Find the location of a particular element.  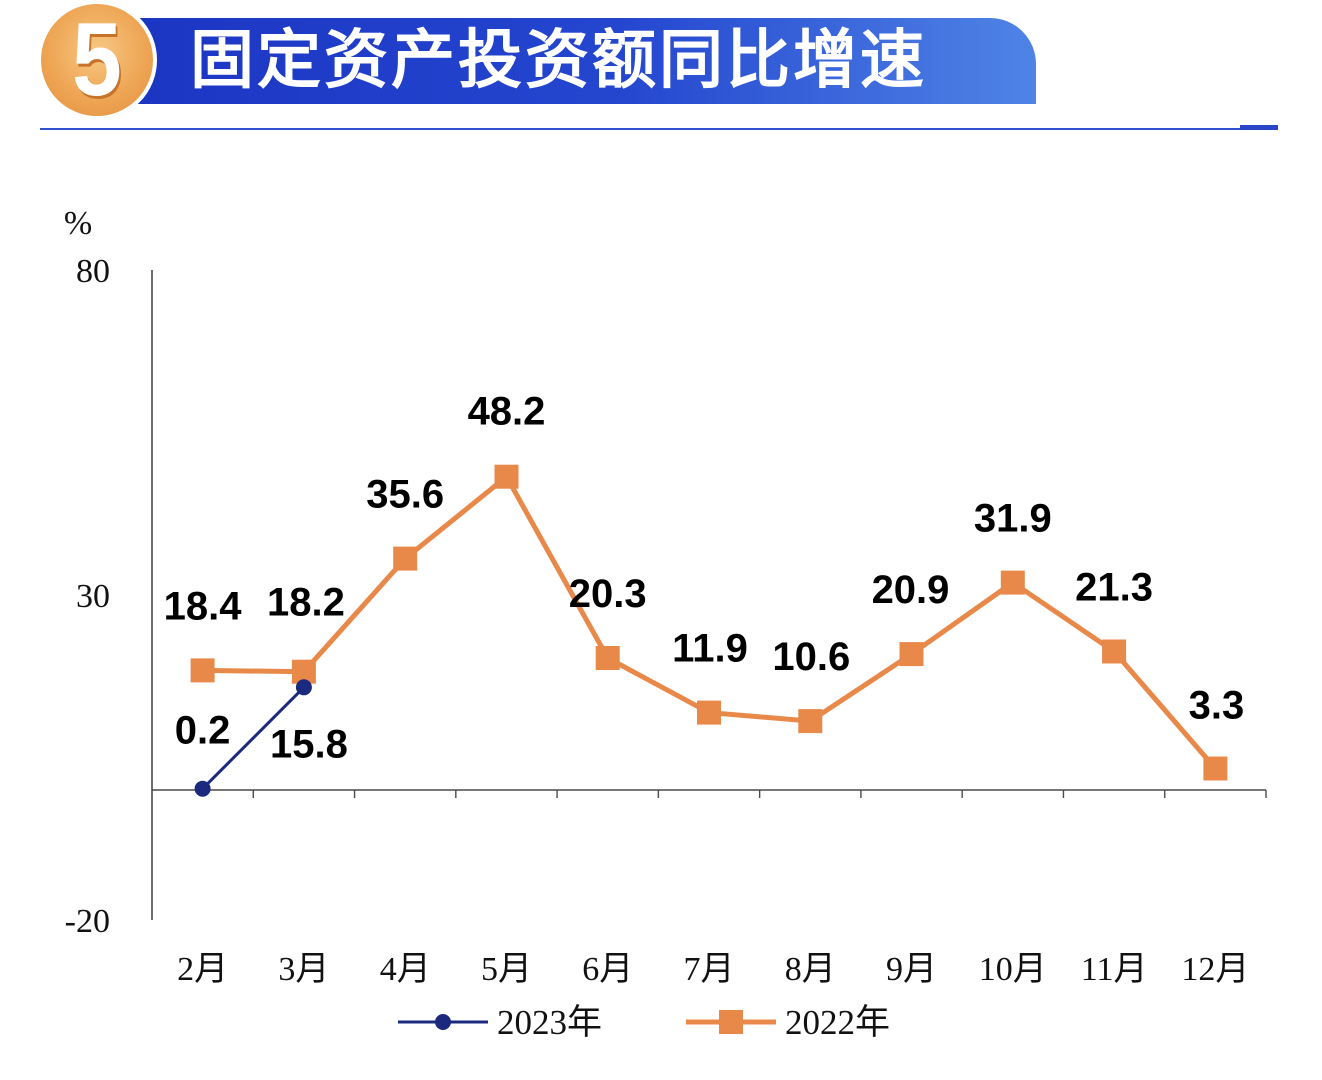

section-number-badge: 5 is located at coordinates (97, 60).